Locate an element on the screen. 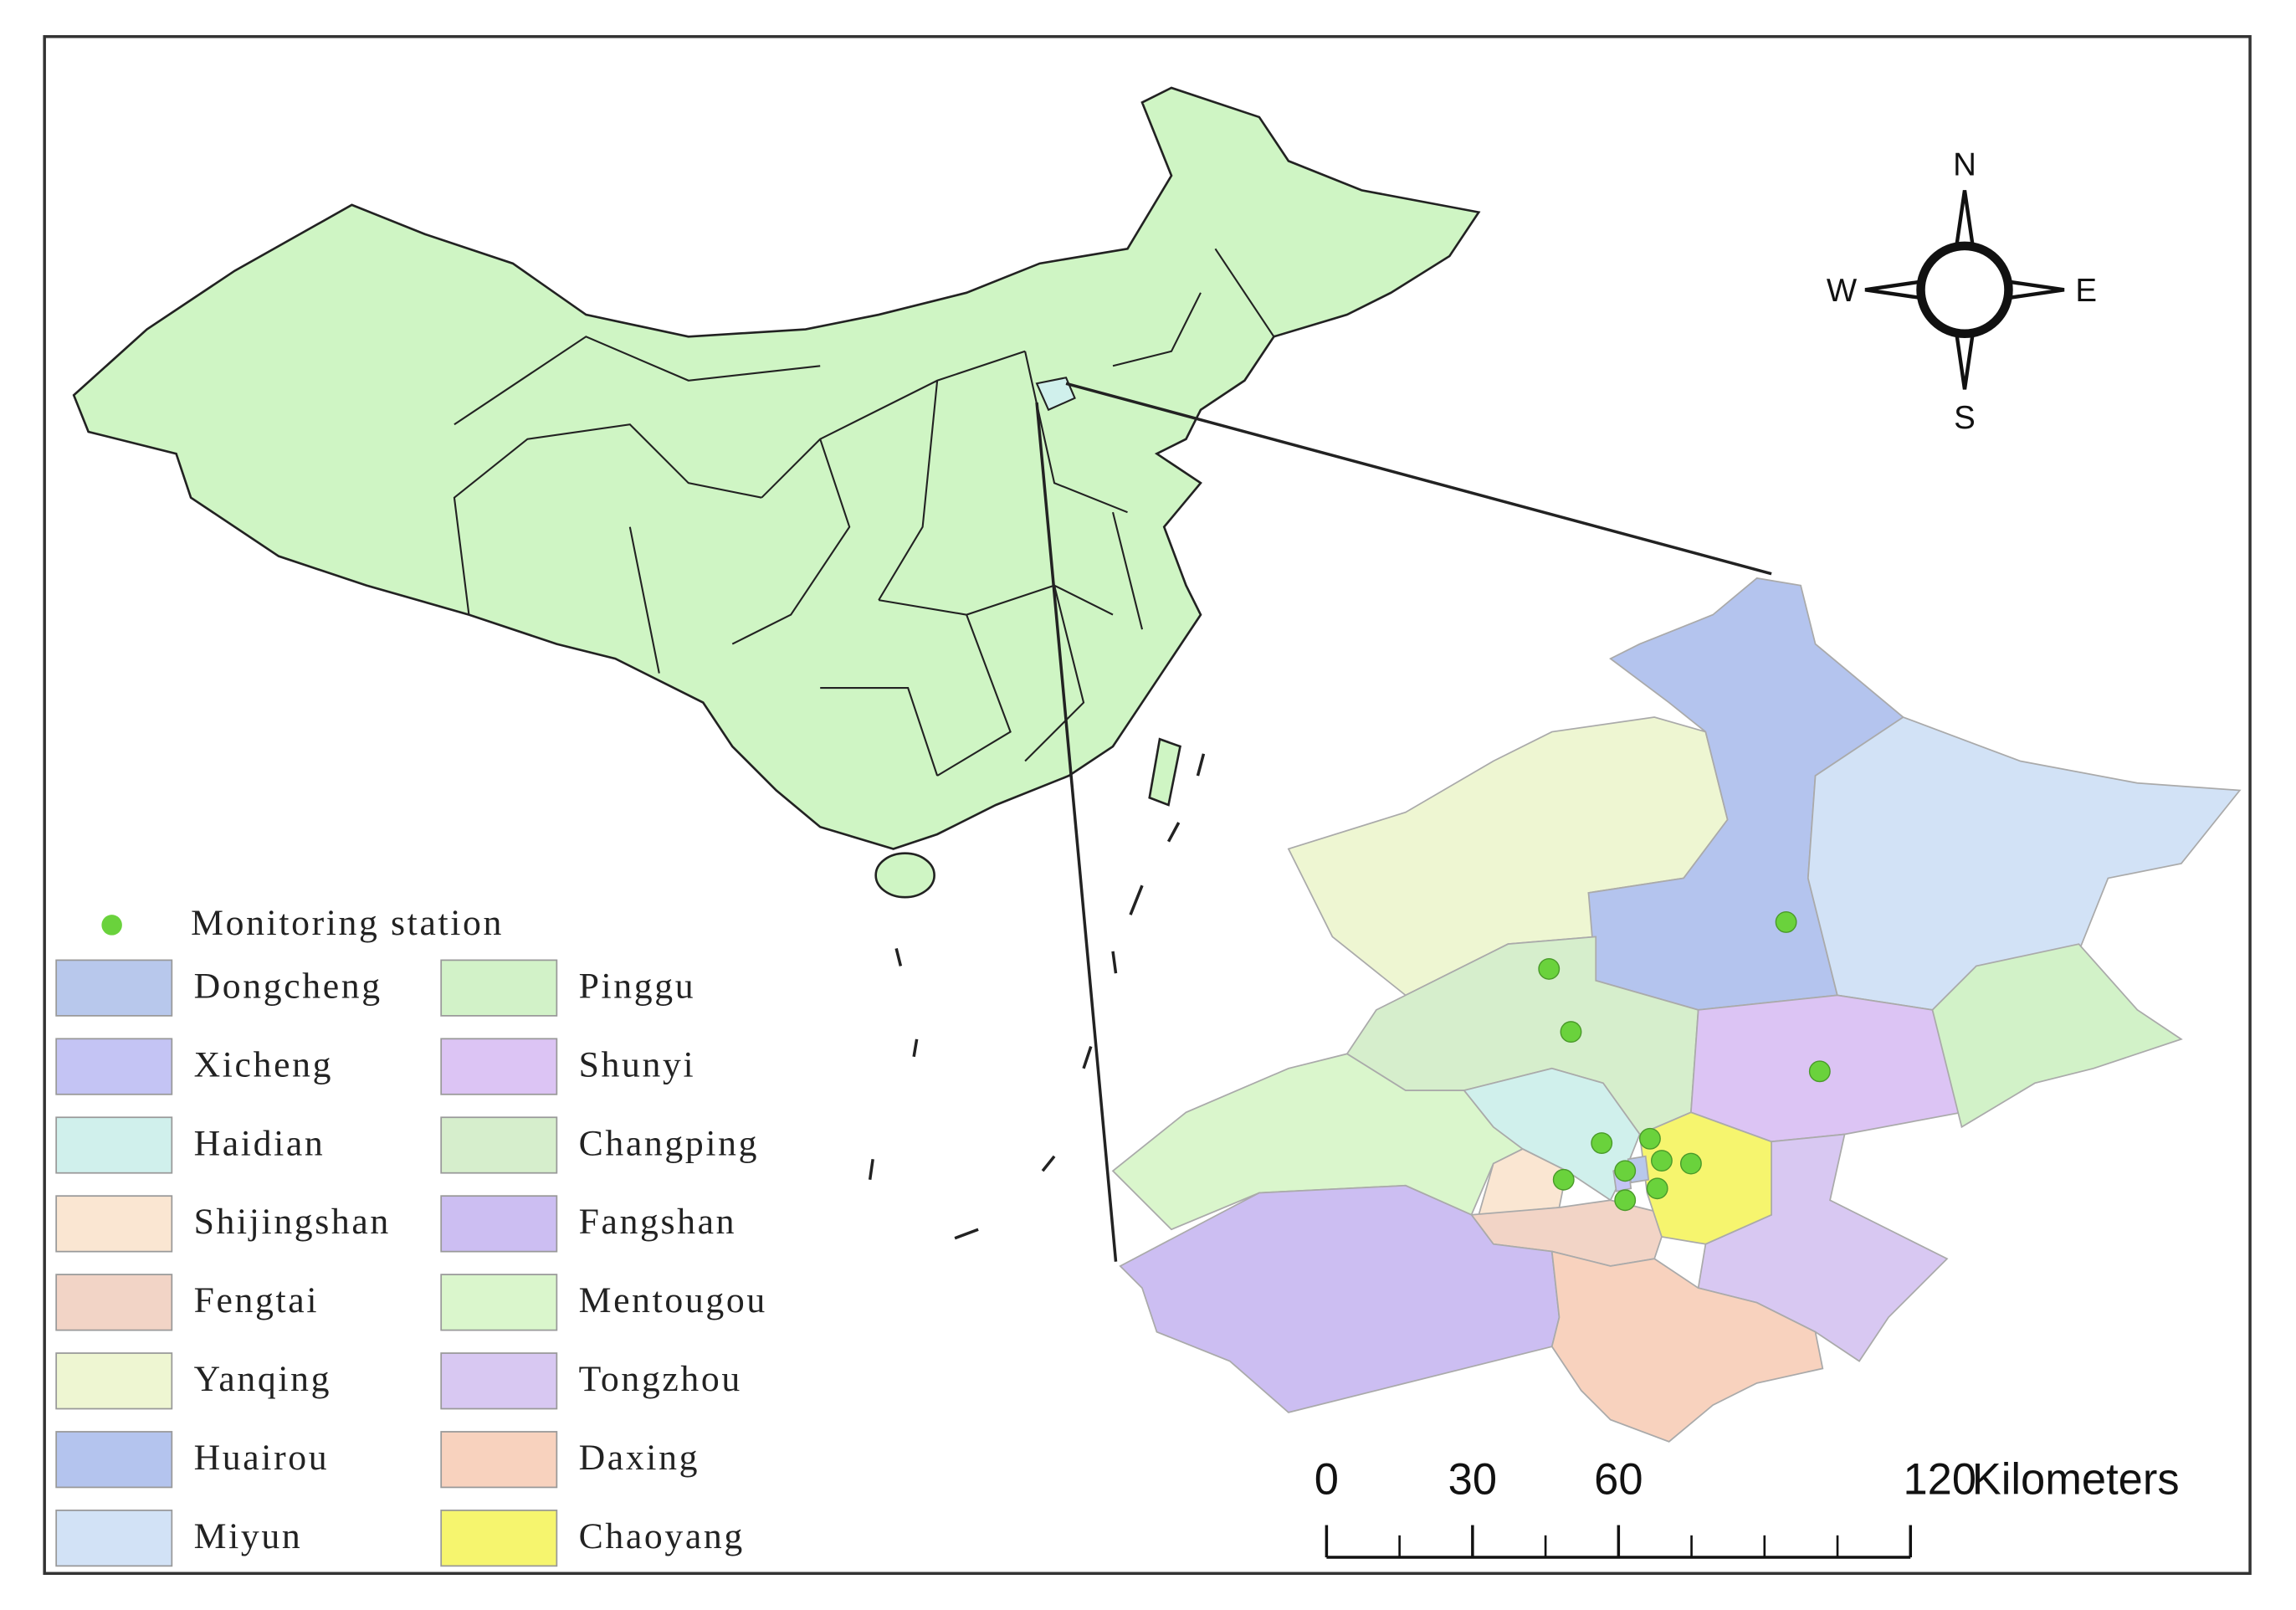 This screenshot has height=1610, width=2296. taiwan is located at coordinates (1164, 772).